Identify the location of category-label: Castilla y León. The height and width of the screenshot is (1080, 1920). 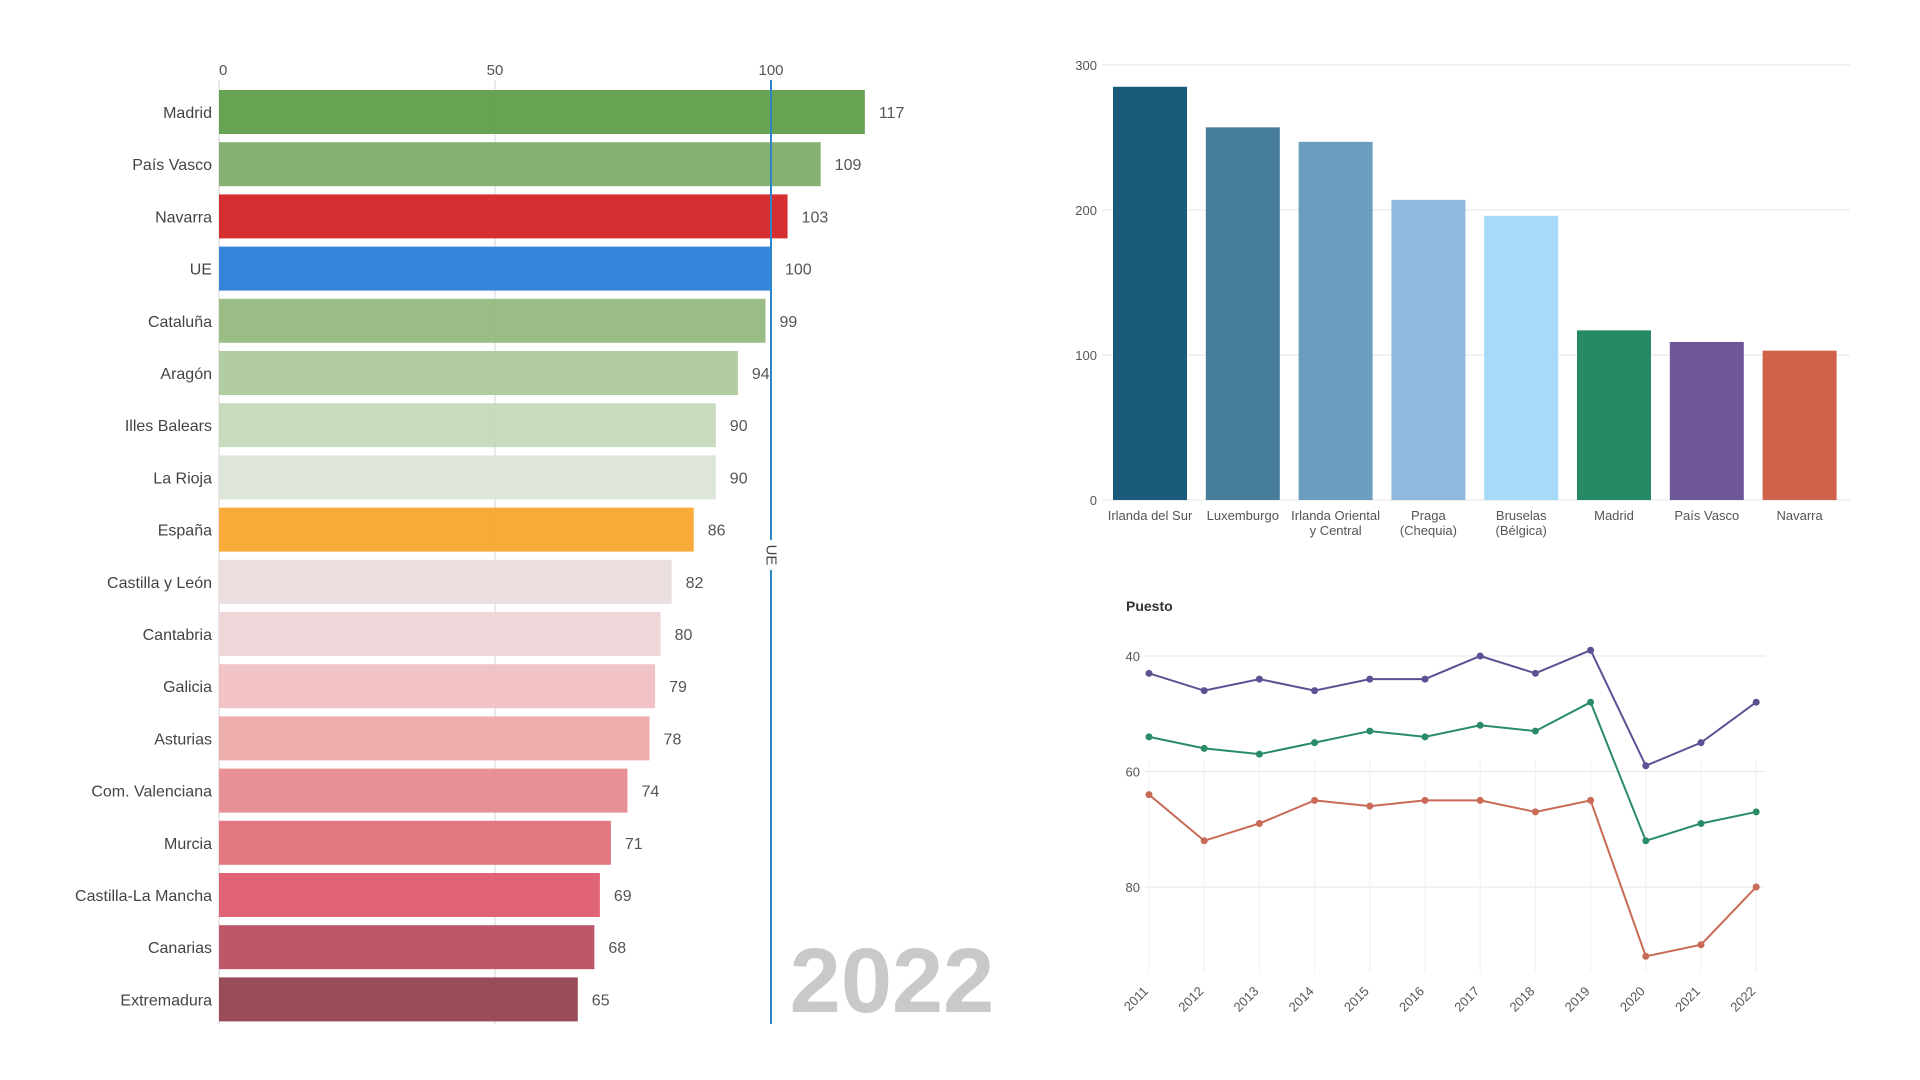
(159, 583).